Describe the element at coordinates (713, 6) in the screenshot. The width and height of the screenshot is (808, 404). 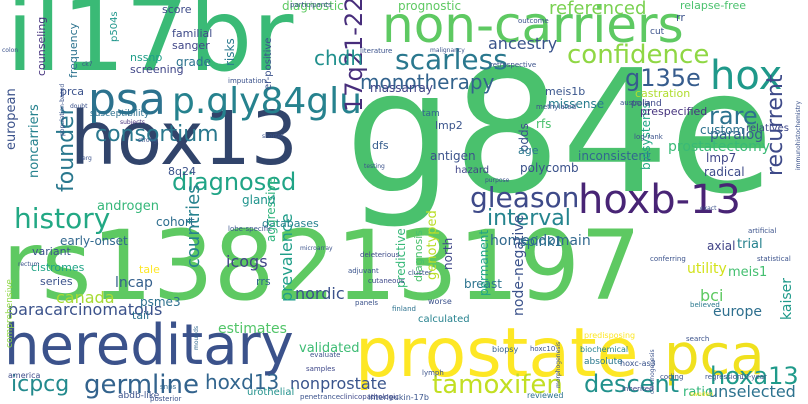
I see `cloud-word: relapse-free` at that location.